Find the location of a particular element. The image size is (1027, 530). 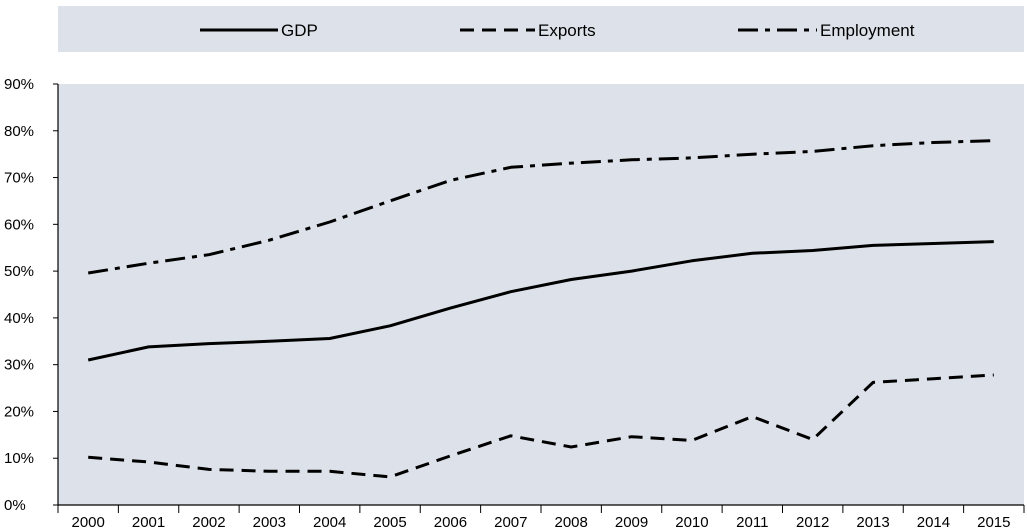

x-tick-label: 2002 is located at coordinates (208, 522).